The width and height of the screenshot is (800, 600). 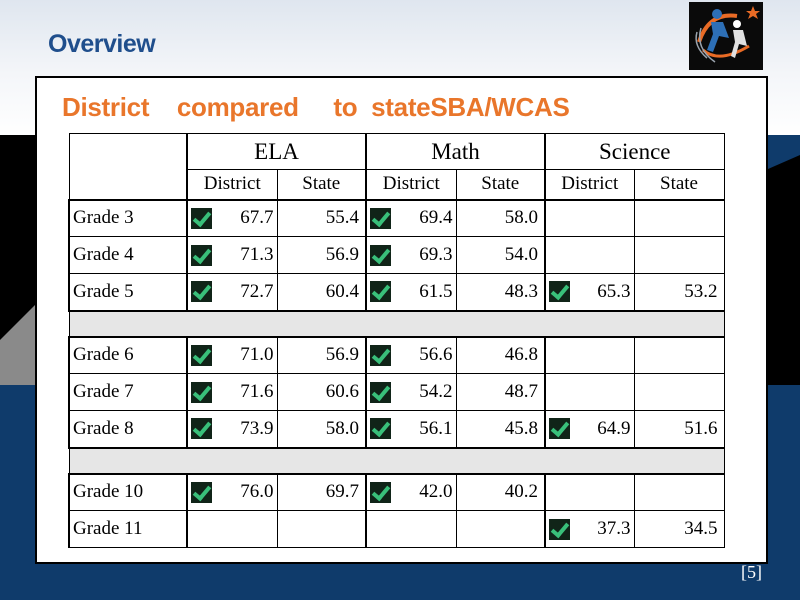 What do you see at coordinates (102, 44) in the screenshot?
I see `slide-title: Overview` at bounding box center [102, 44].